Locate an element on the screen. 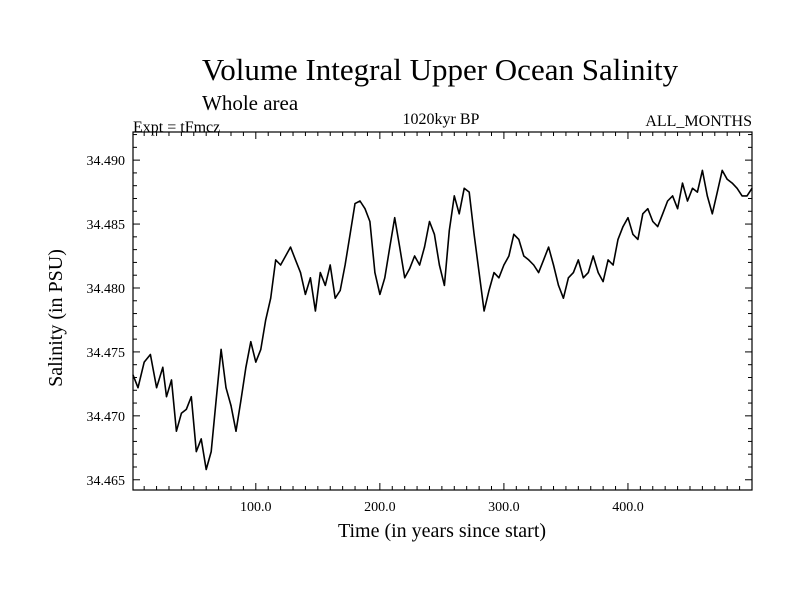 The width and height of the screenshot is (800, 600). x-tick-label: 300.0 is located at coordinates (504, 507).